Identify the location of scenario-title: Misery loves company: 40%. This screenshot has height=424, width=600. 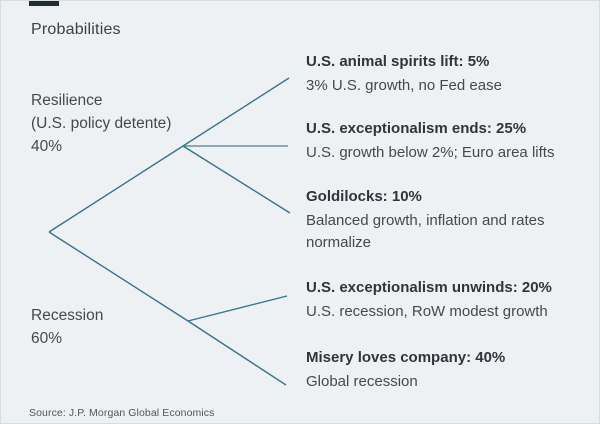
(406, 357).